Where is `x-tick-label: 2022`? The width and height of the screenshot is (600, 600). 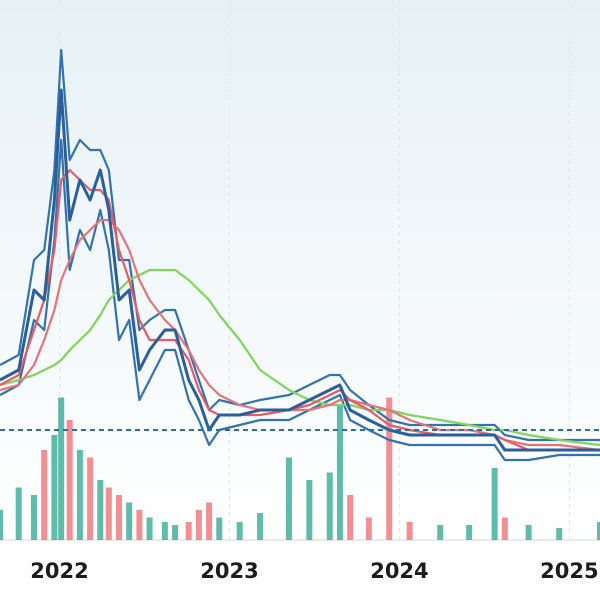
x-tick-label: 2022 is located at coordinates (59, 571).